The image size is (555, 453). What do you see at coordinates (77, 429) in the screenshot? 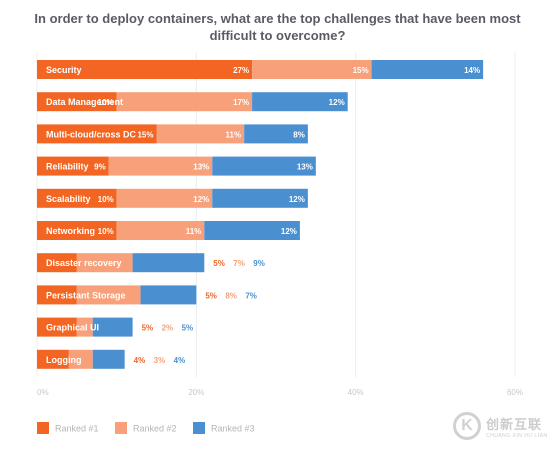
I see `legend-label: Ranked #1` at bounding box center [77, 429].